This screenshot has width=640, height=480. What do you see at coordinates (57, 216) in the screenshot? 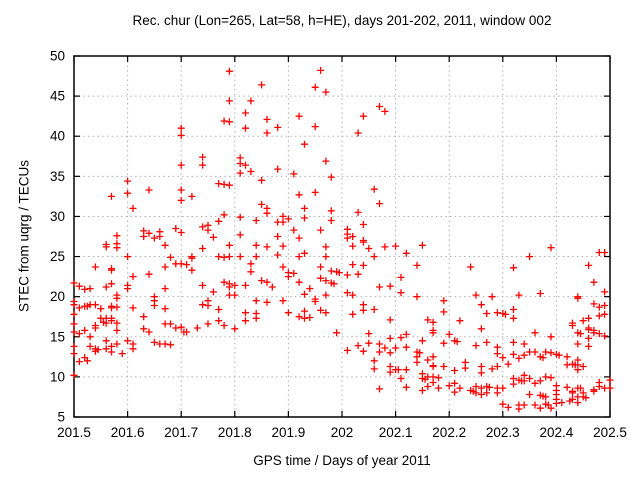
I see `y-tick-label: 30` at bounding box center [57, 216].